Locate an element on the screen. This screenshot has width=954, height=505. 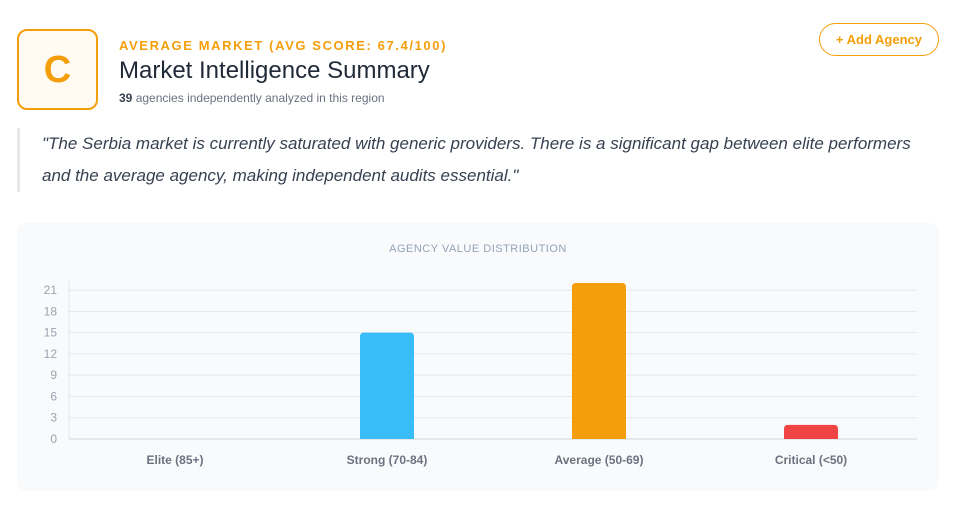
y-tick-label: 18 is located at coordinates (51, 311).